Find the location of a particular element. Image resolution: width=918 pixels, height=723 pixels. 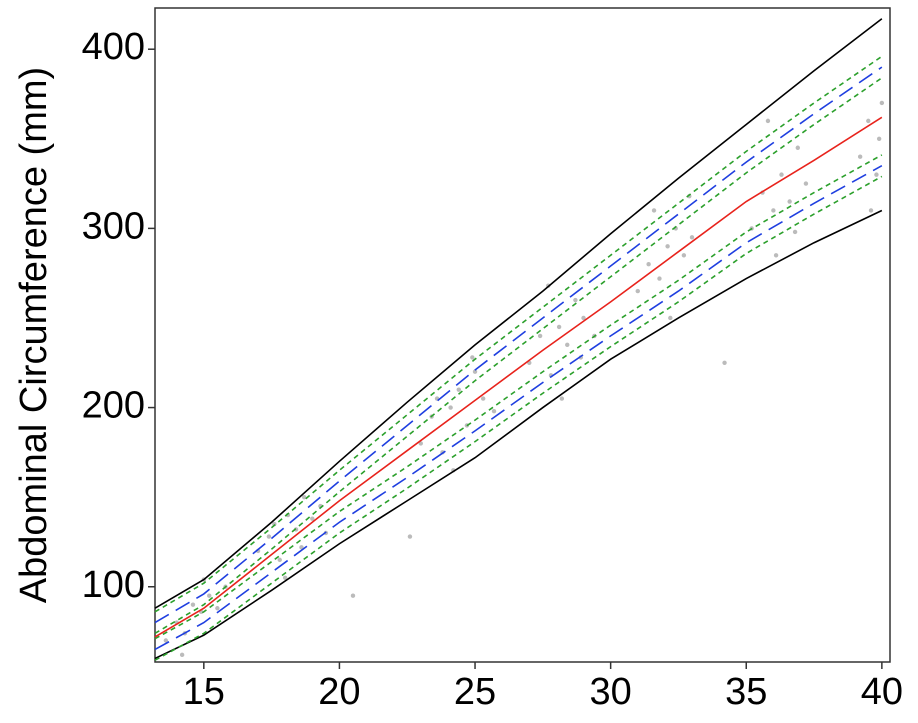

x-tick-label: 20 is located at coordinates (339, 692).